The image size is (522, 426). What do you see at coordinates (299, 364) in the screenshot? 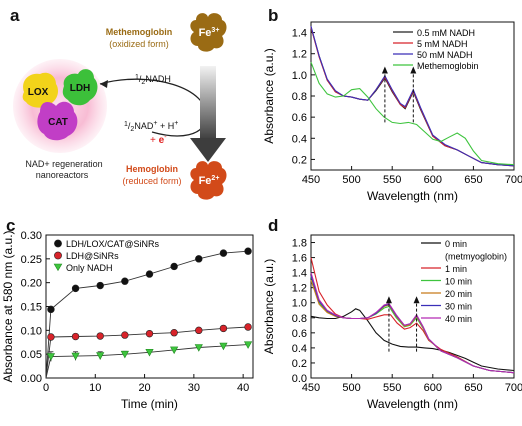
I see `y-tick-label: 0.2` at bounding box center [299, 364].